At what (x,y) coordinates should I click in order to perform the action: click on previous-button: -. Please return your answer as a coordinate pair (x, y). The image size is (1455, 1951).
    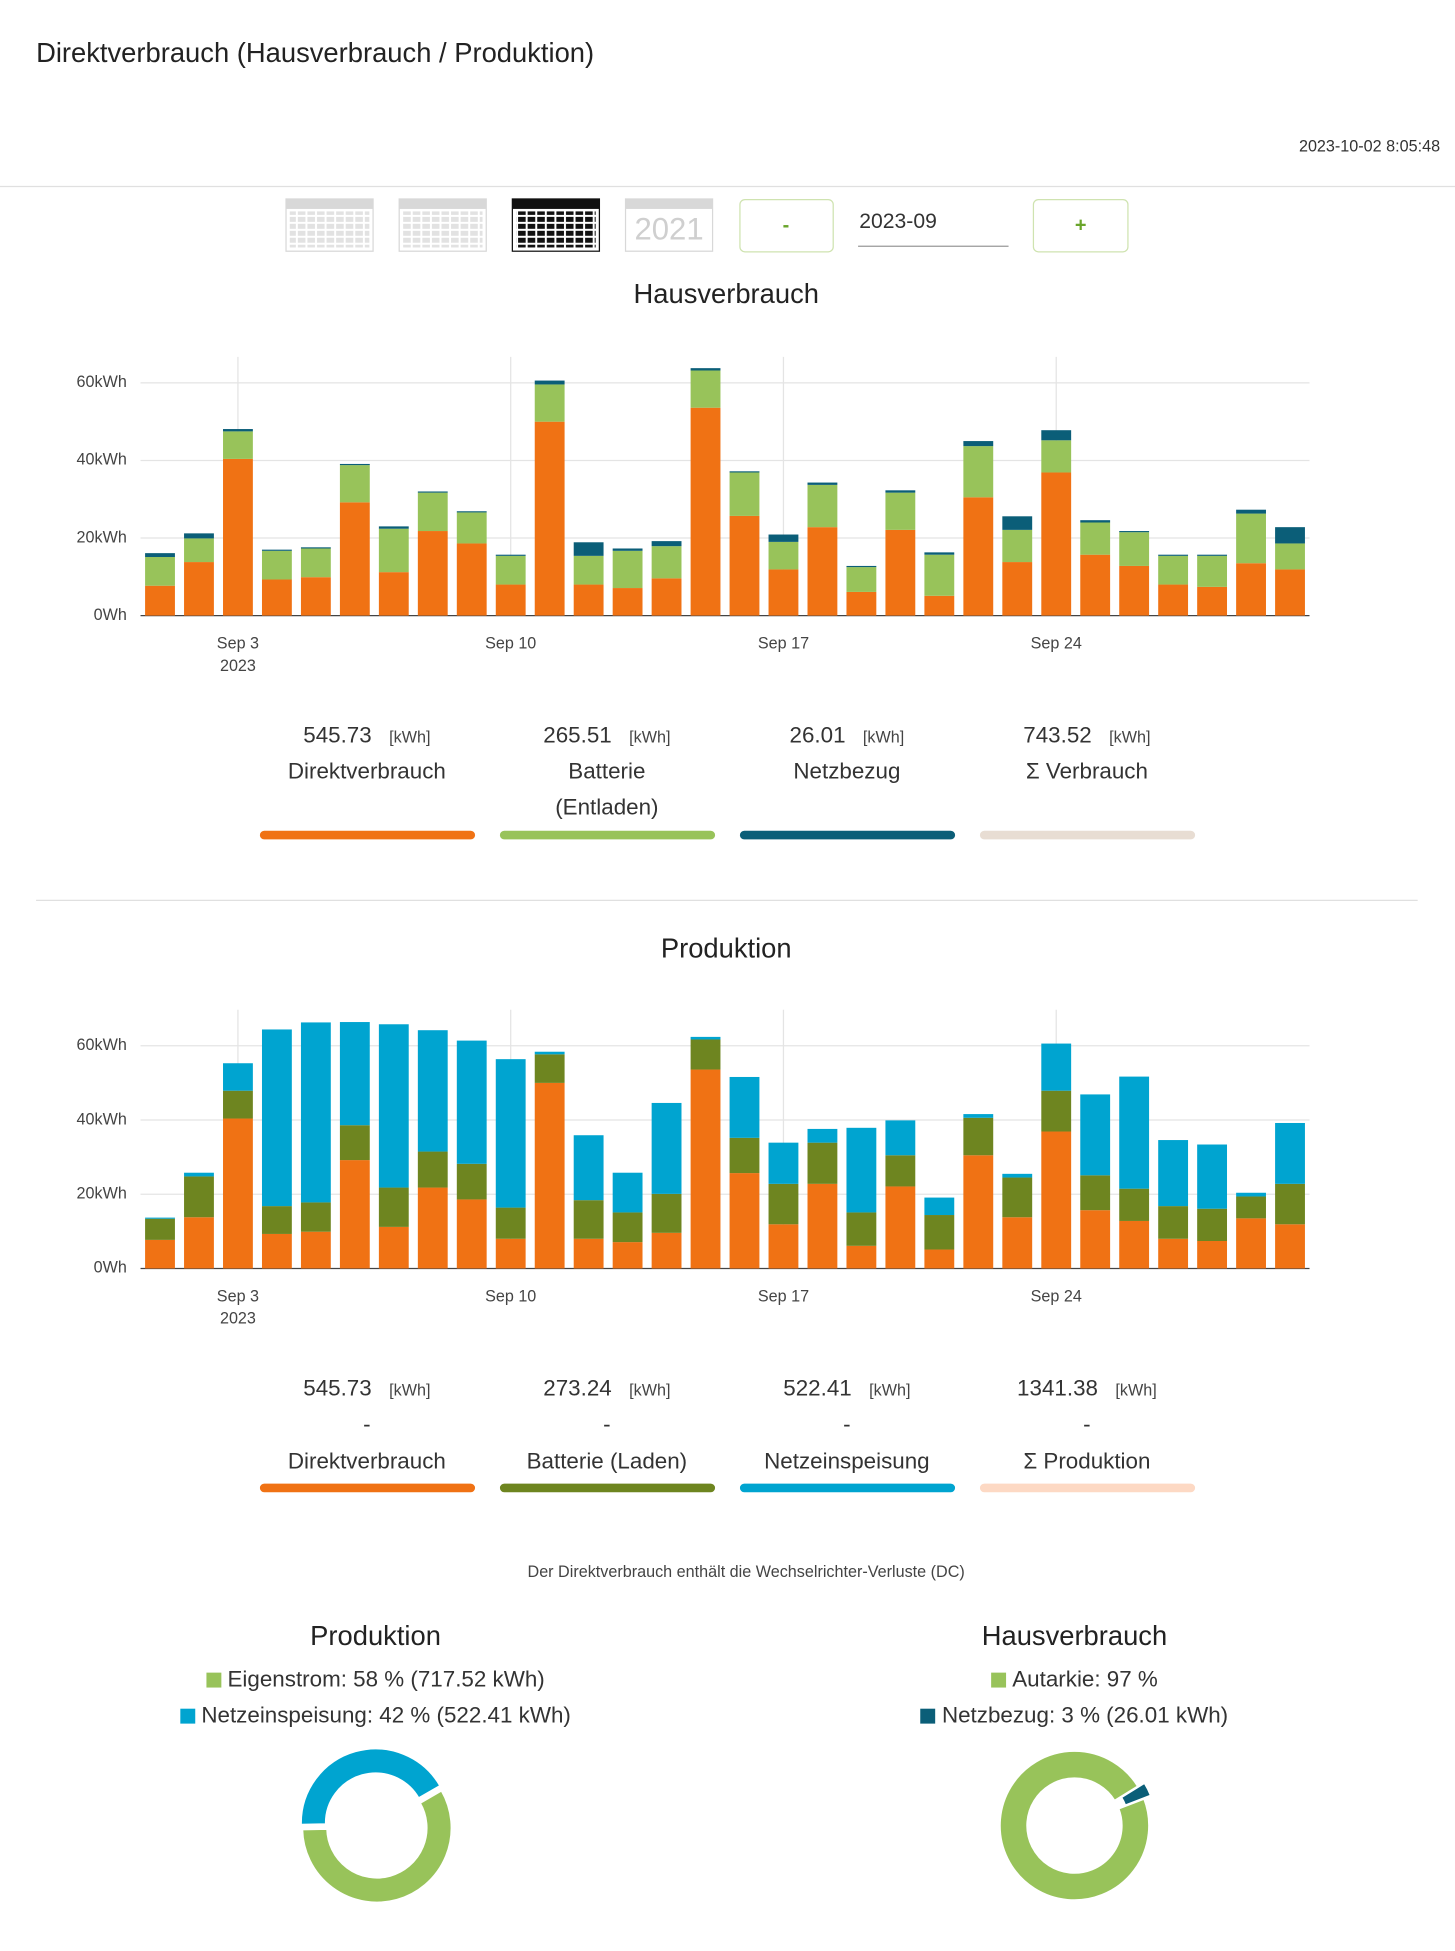
    Looking at the image, I should click on (786, 225).